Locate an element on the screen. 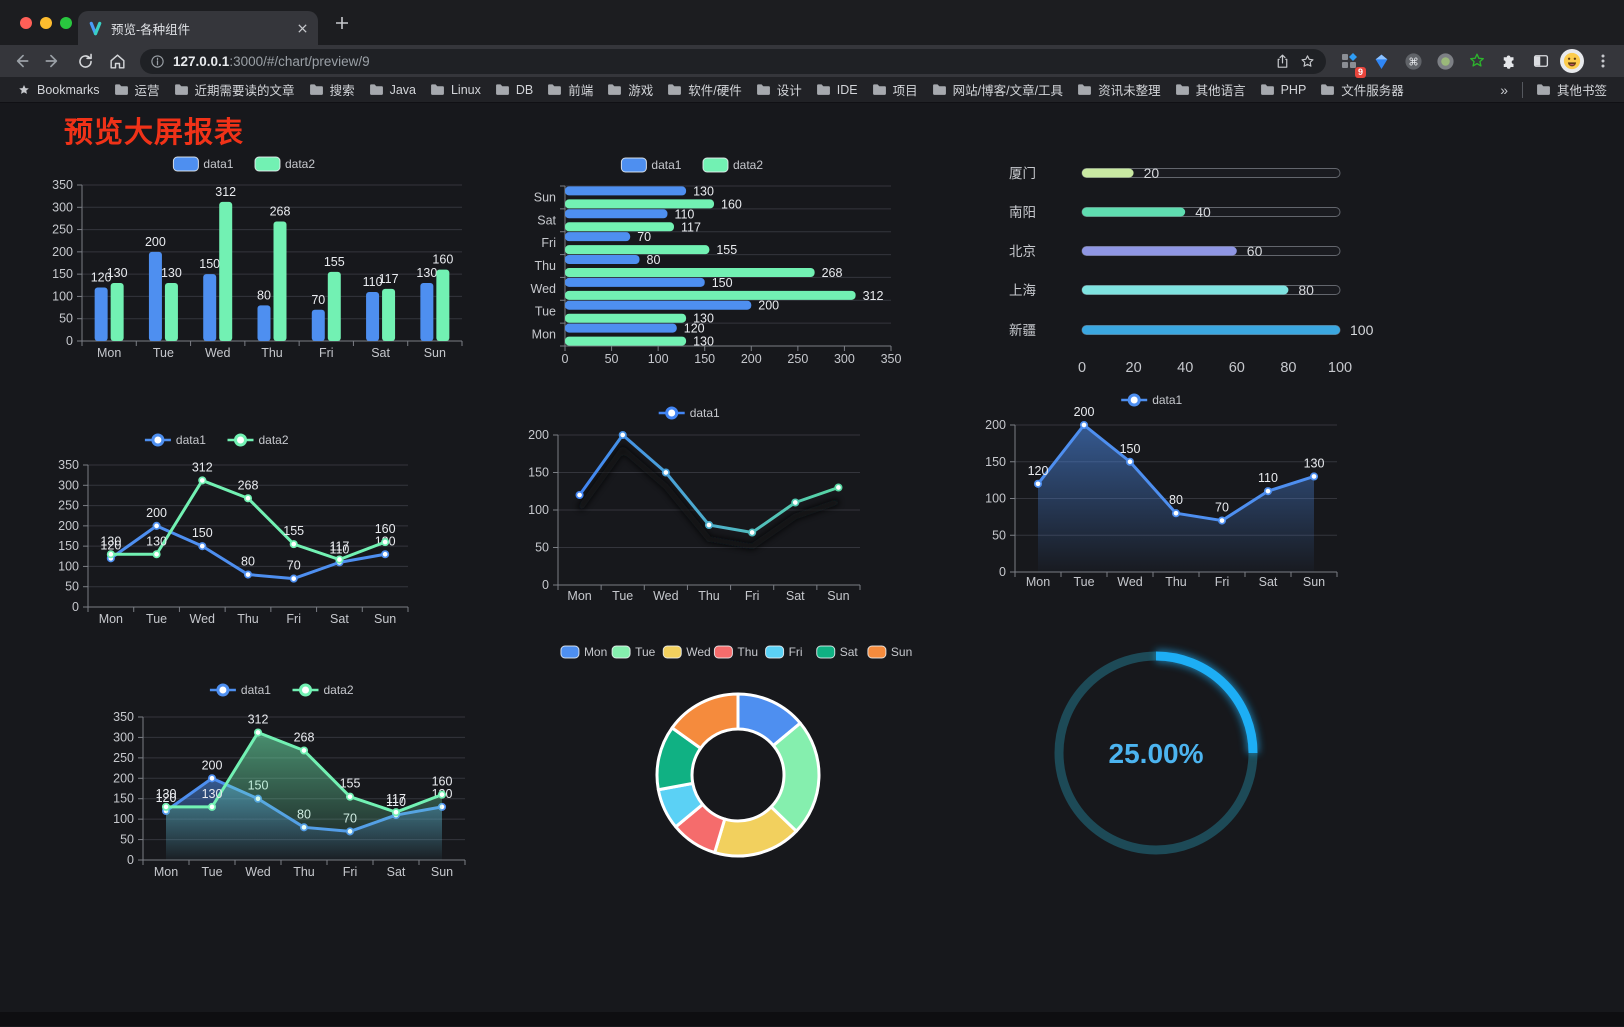 This screenshot has height=1027, width=1624. bookmark-folder: 近期需要读的文章 is located at coordinates (234, 89).